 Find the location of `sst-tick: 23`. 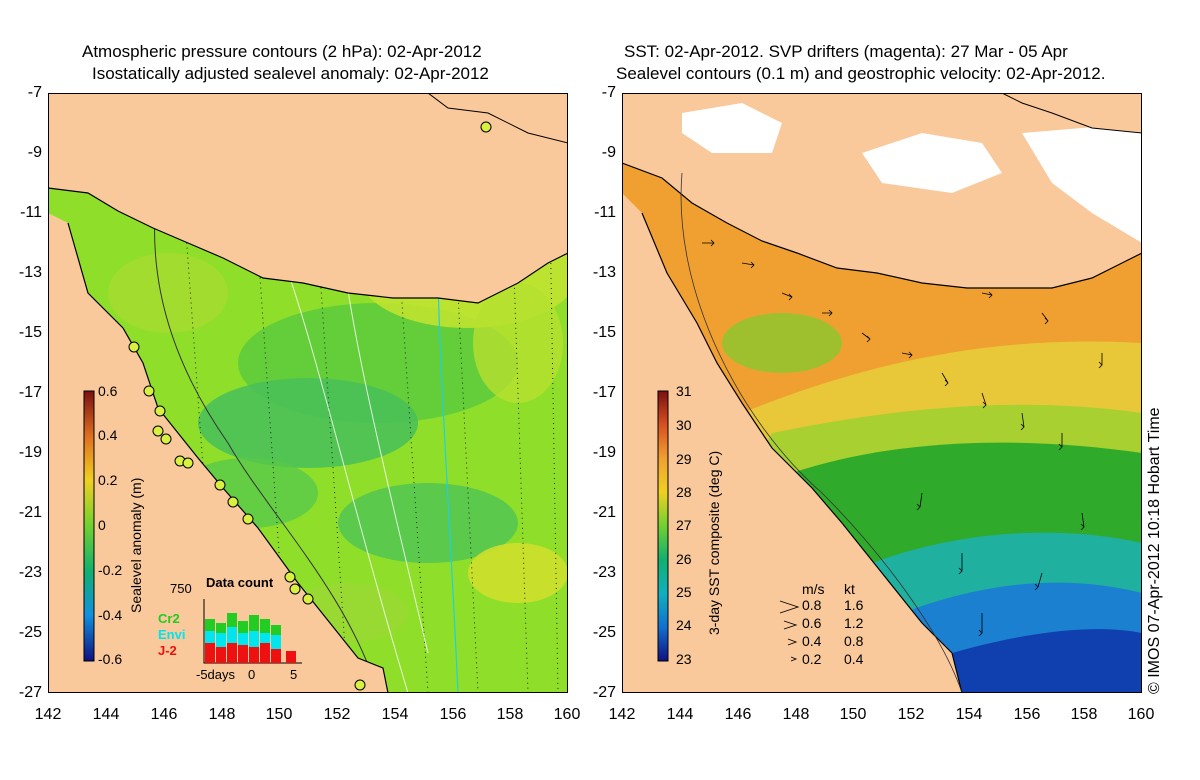

sst-tick: 23 is located at coordinates (684, 659).